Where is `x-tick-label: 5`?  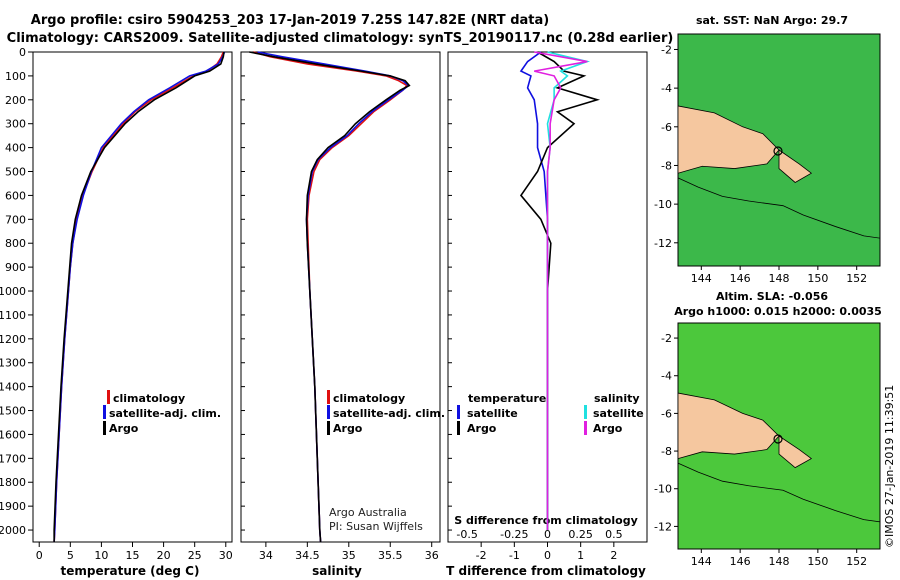
x-tick-label: 5 is located at coordinates (70, 555).